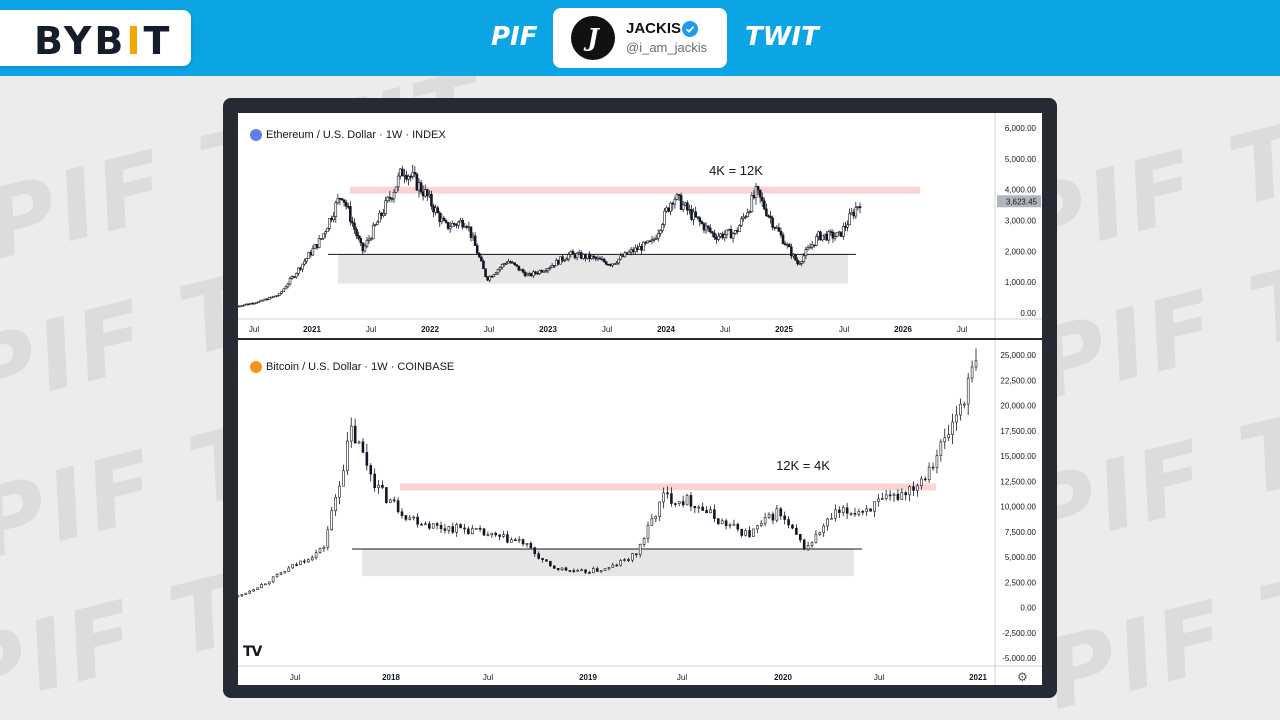 The height and width of the screenshot is (720, 1280). I want to click on eth-price-tick: 4,000.00, so click(1021, 190).